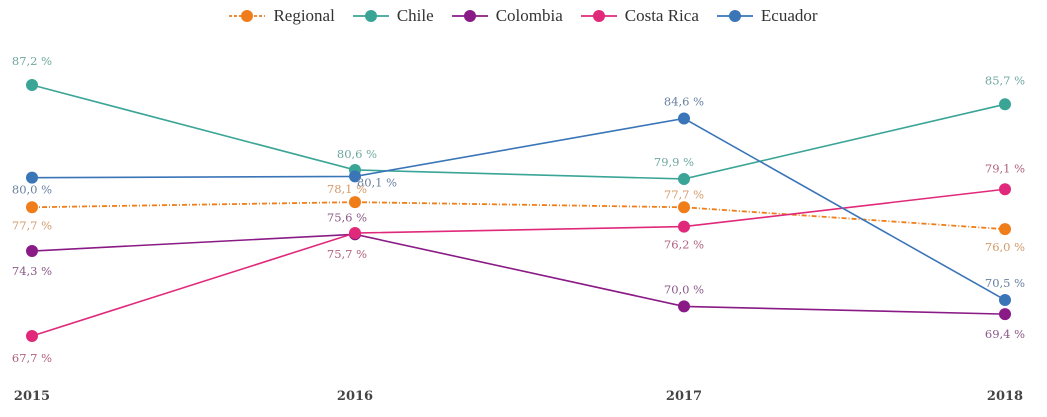  I want to click on data-label-colombia-2017: 70,0 %, so click(684, 289).